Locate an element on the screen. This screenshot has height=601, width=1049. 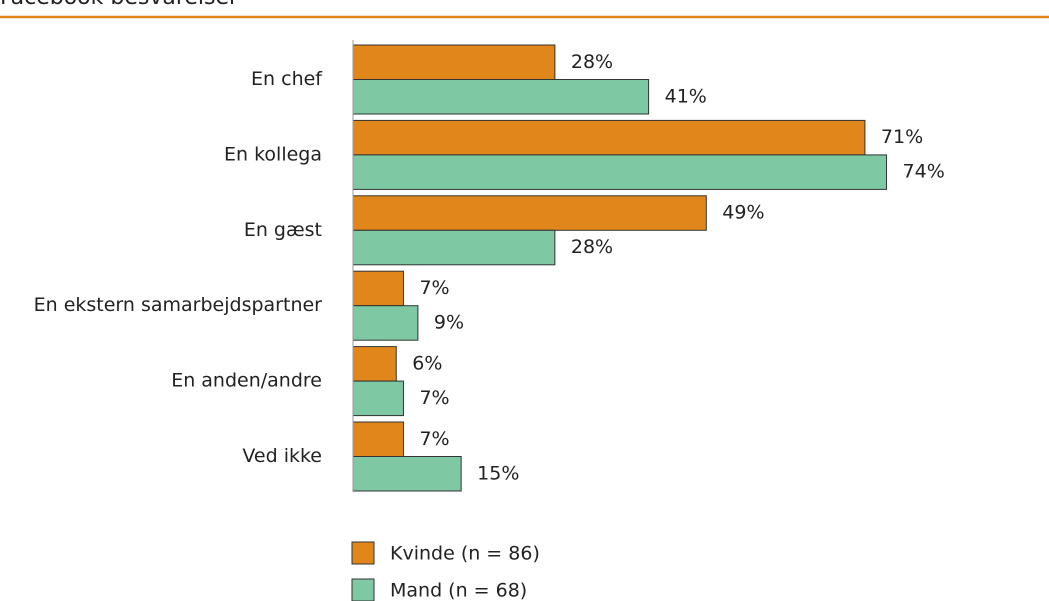
value-label: 15% is located at coordinates (498, 473).